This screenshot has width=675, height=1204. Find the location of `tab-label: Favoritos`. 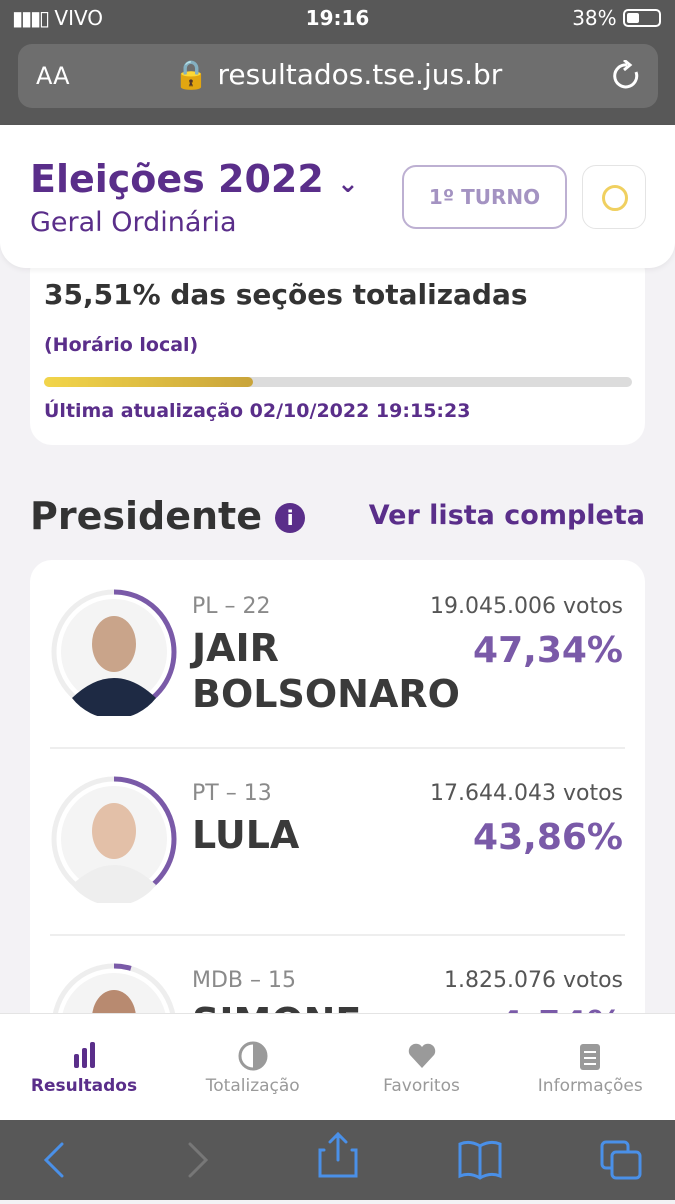

tab-label: Favoritos is located at coordinates (421, 1086).